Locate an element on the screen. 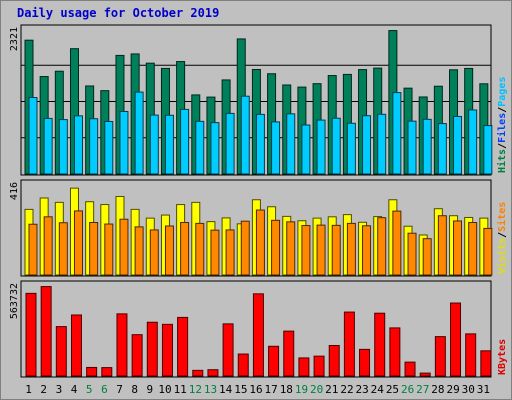  x-tick-label: 20 is located at coordinates (316, 389).